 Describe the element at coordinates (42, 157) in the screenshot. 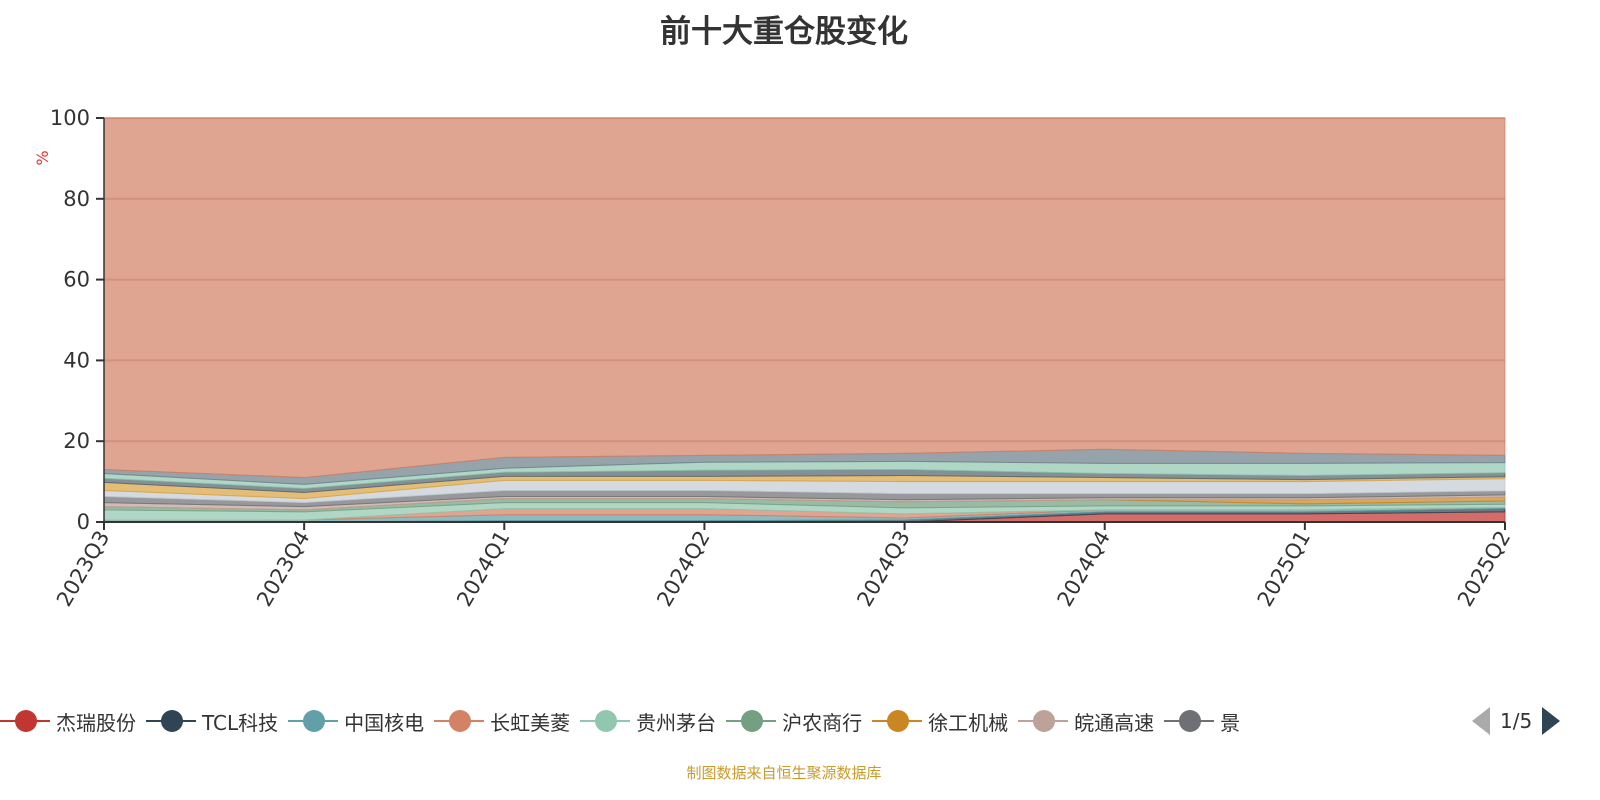

I see `y-axis-label: %` at that location.